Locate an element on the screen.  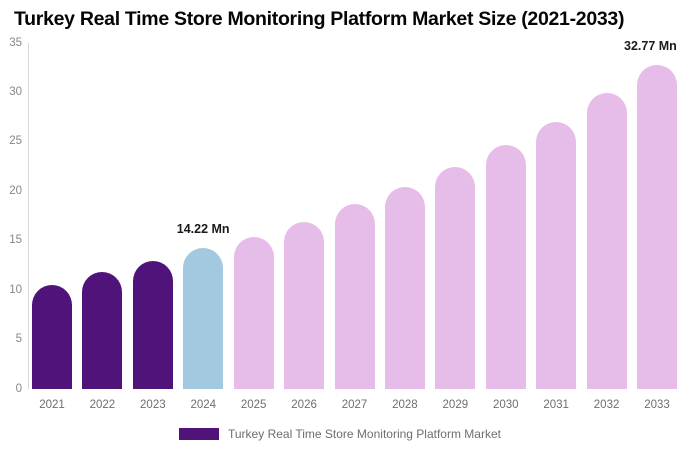
y-axis-tick-label: 20 is located at coordinates (15, 190).